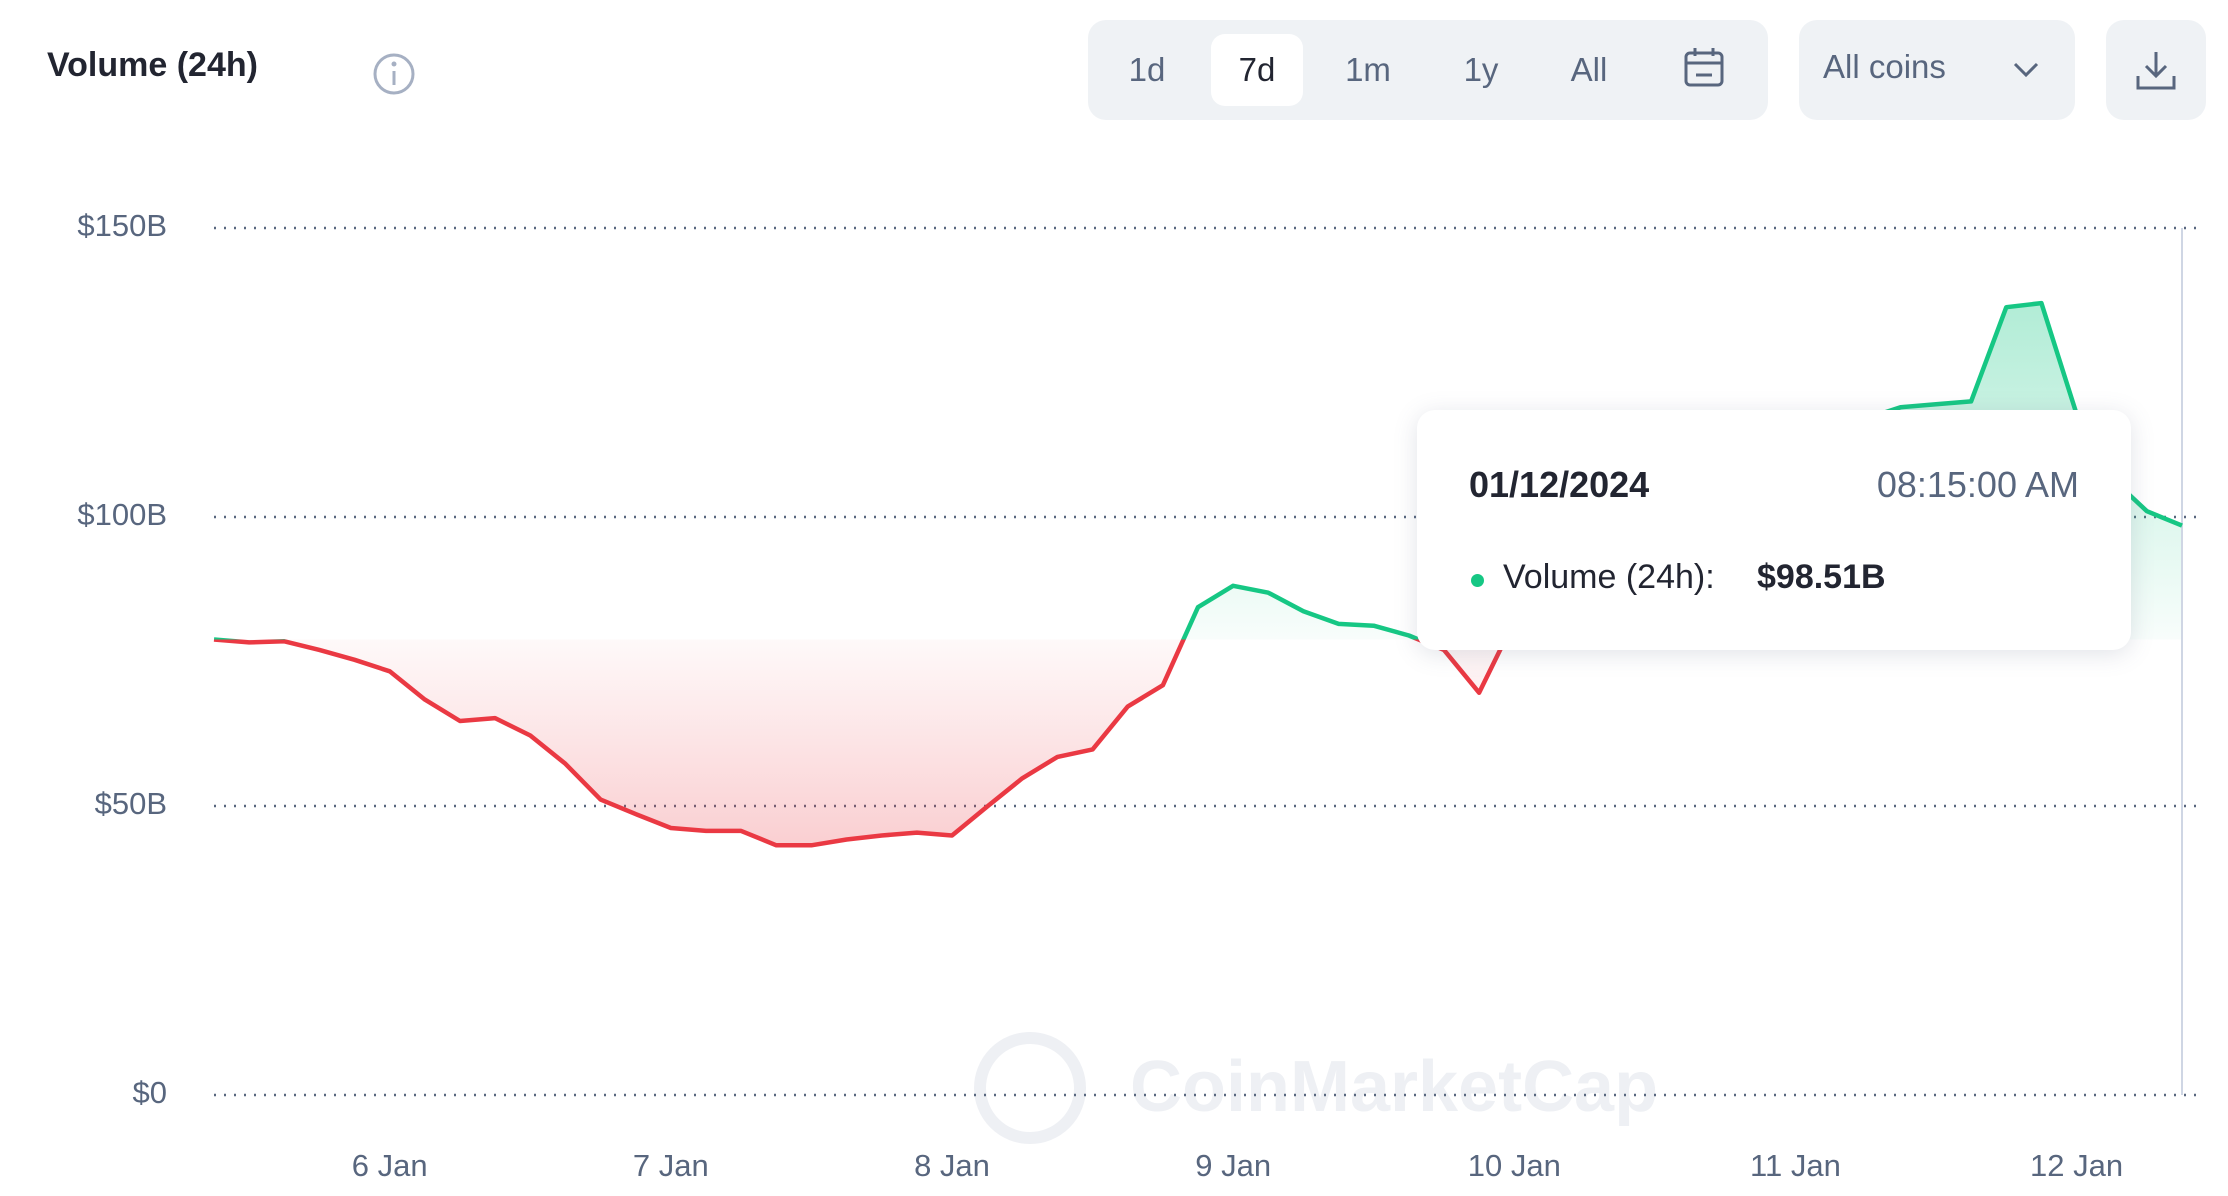 The height and width of the screenshot is (1196, 2228). Describe the element at coordinates (1704, 68) in the screenshot. I see `calendar-icon` at that location.